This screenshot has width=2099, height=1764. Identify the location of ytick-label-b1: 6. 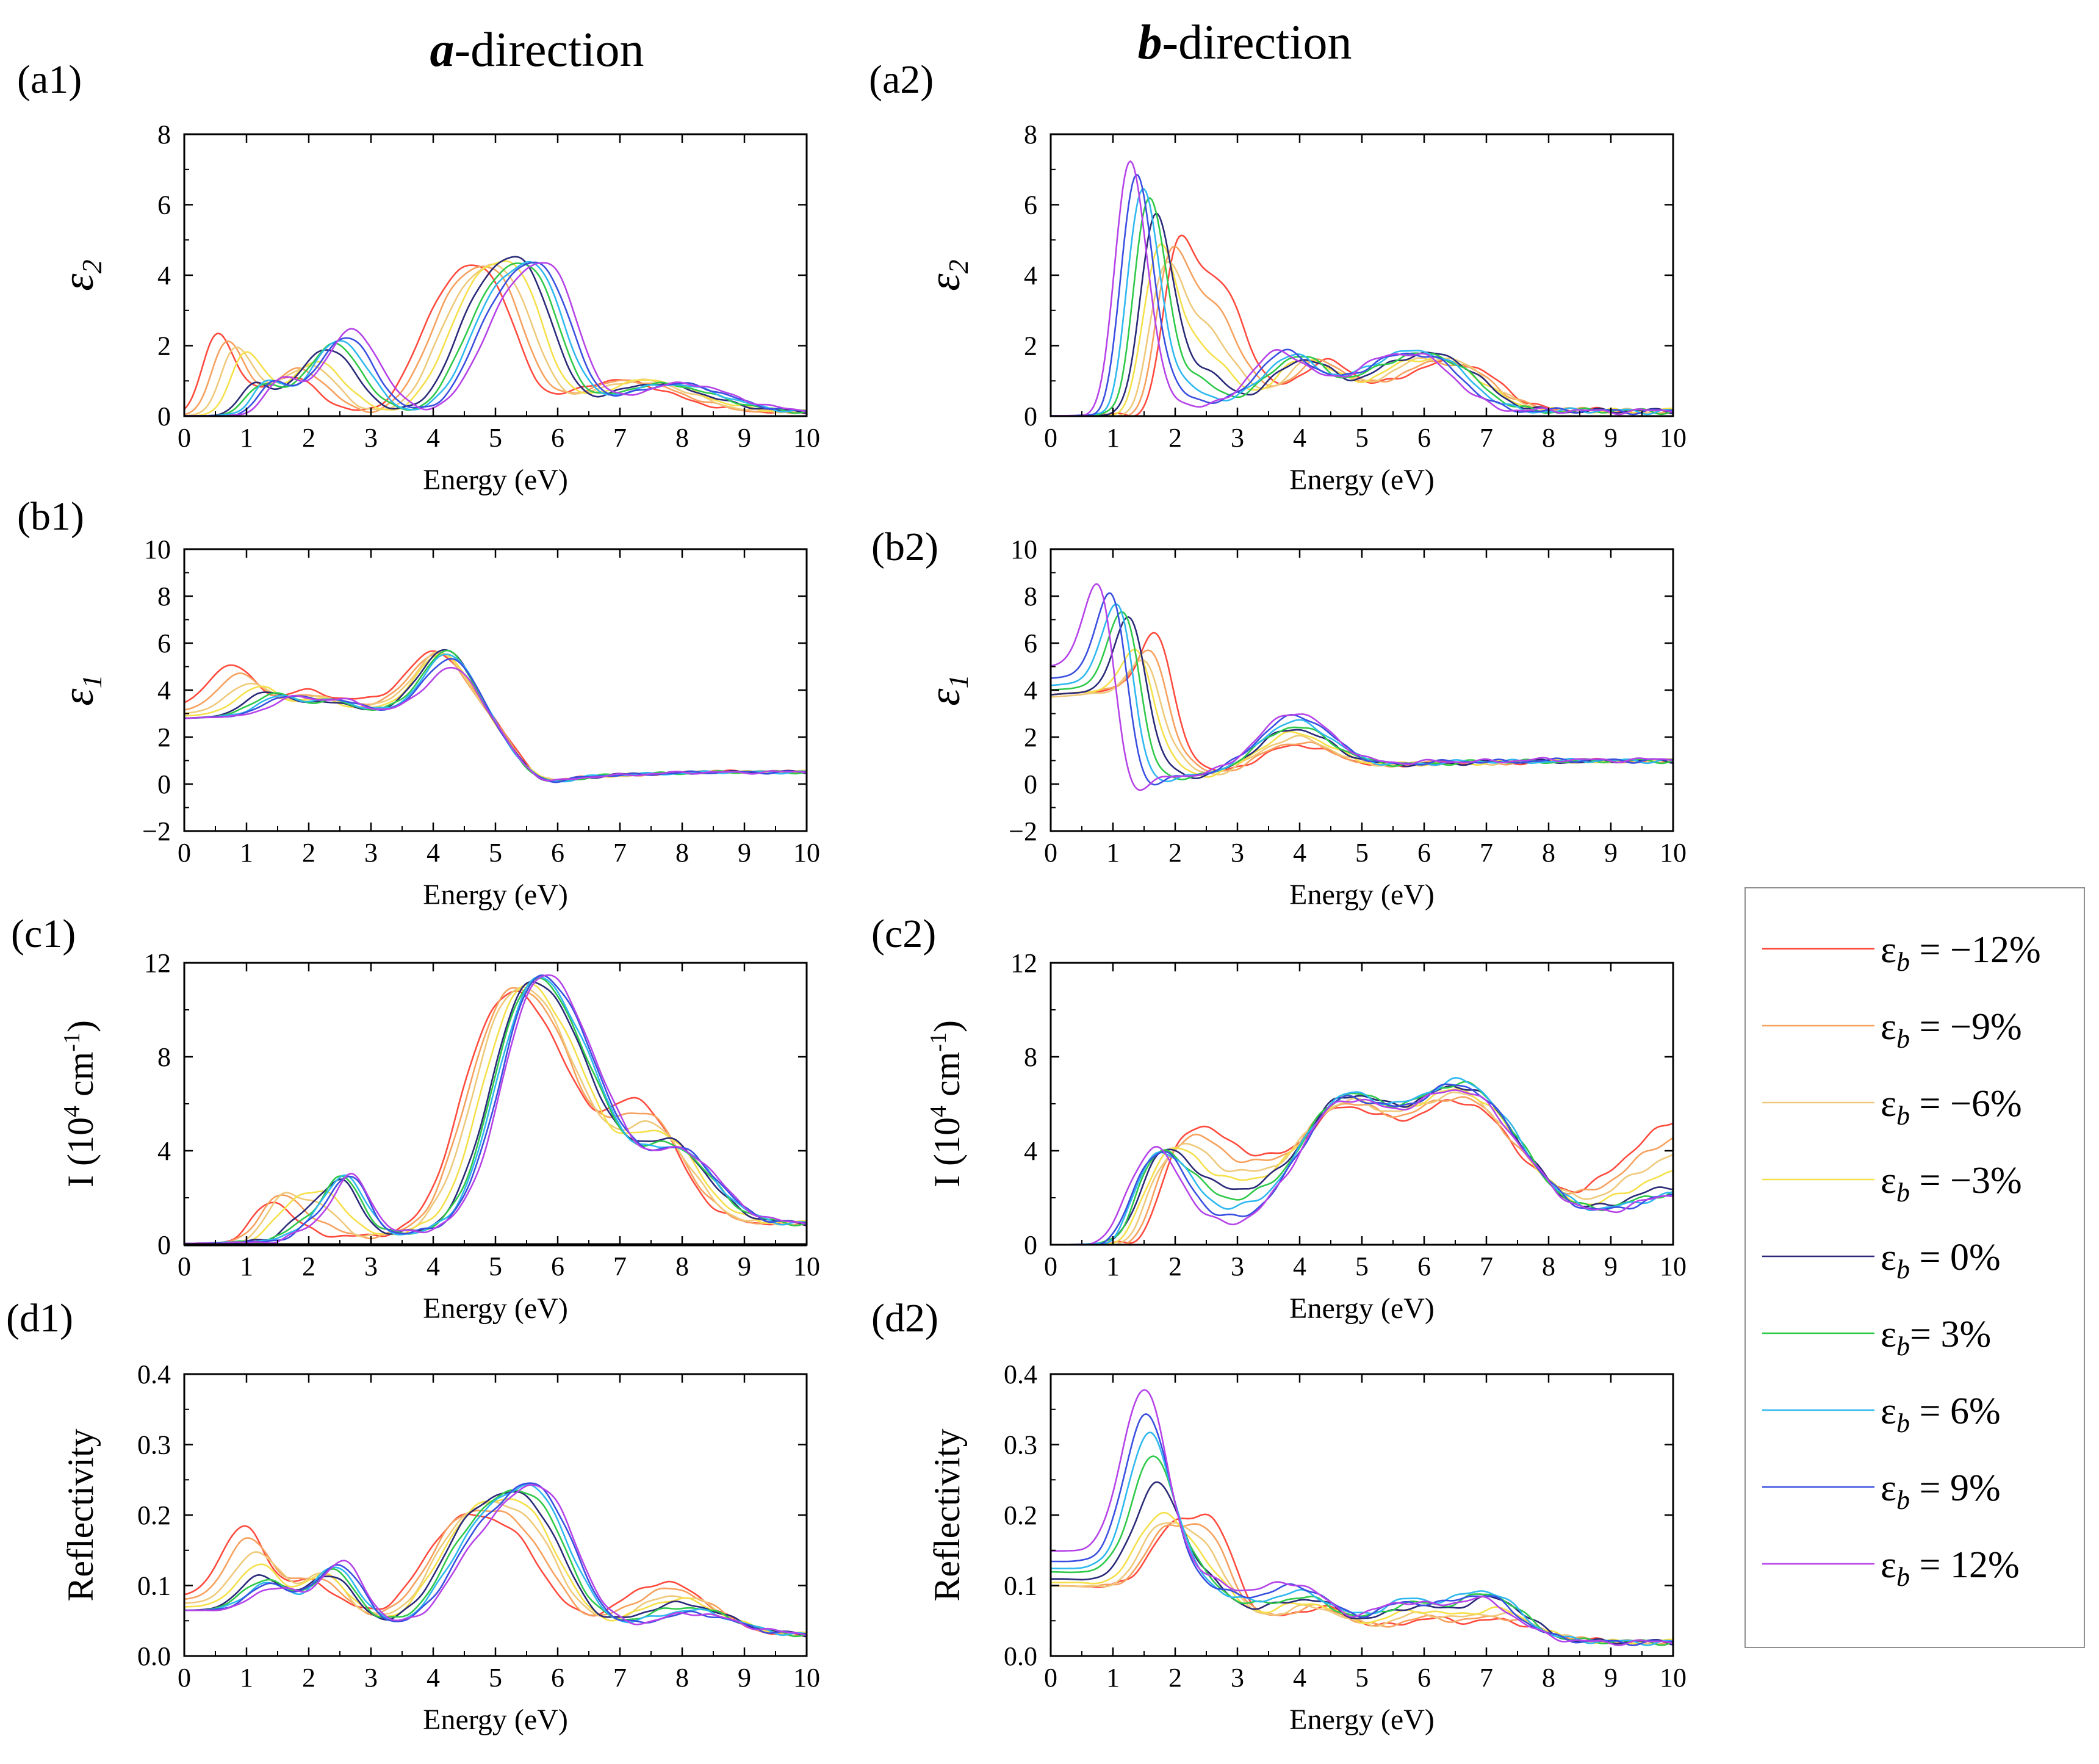
(164, 643).